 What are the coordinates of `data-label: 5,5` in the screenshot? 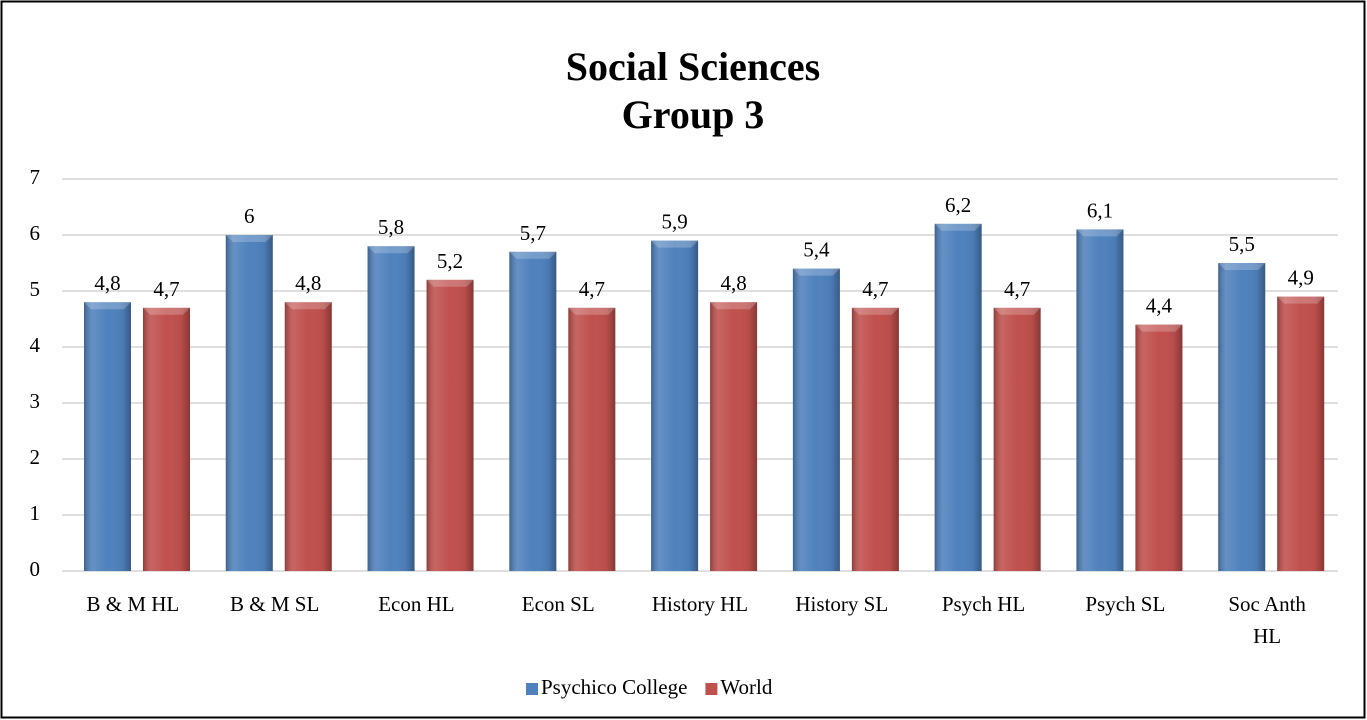 It's located at (1242, 244).